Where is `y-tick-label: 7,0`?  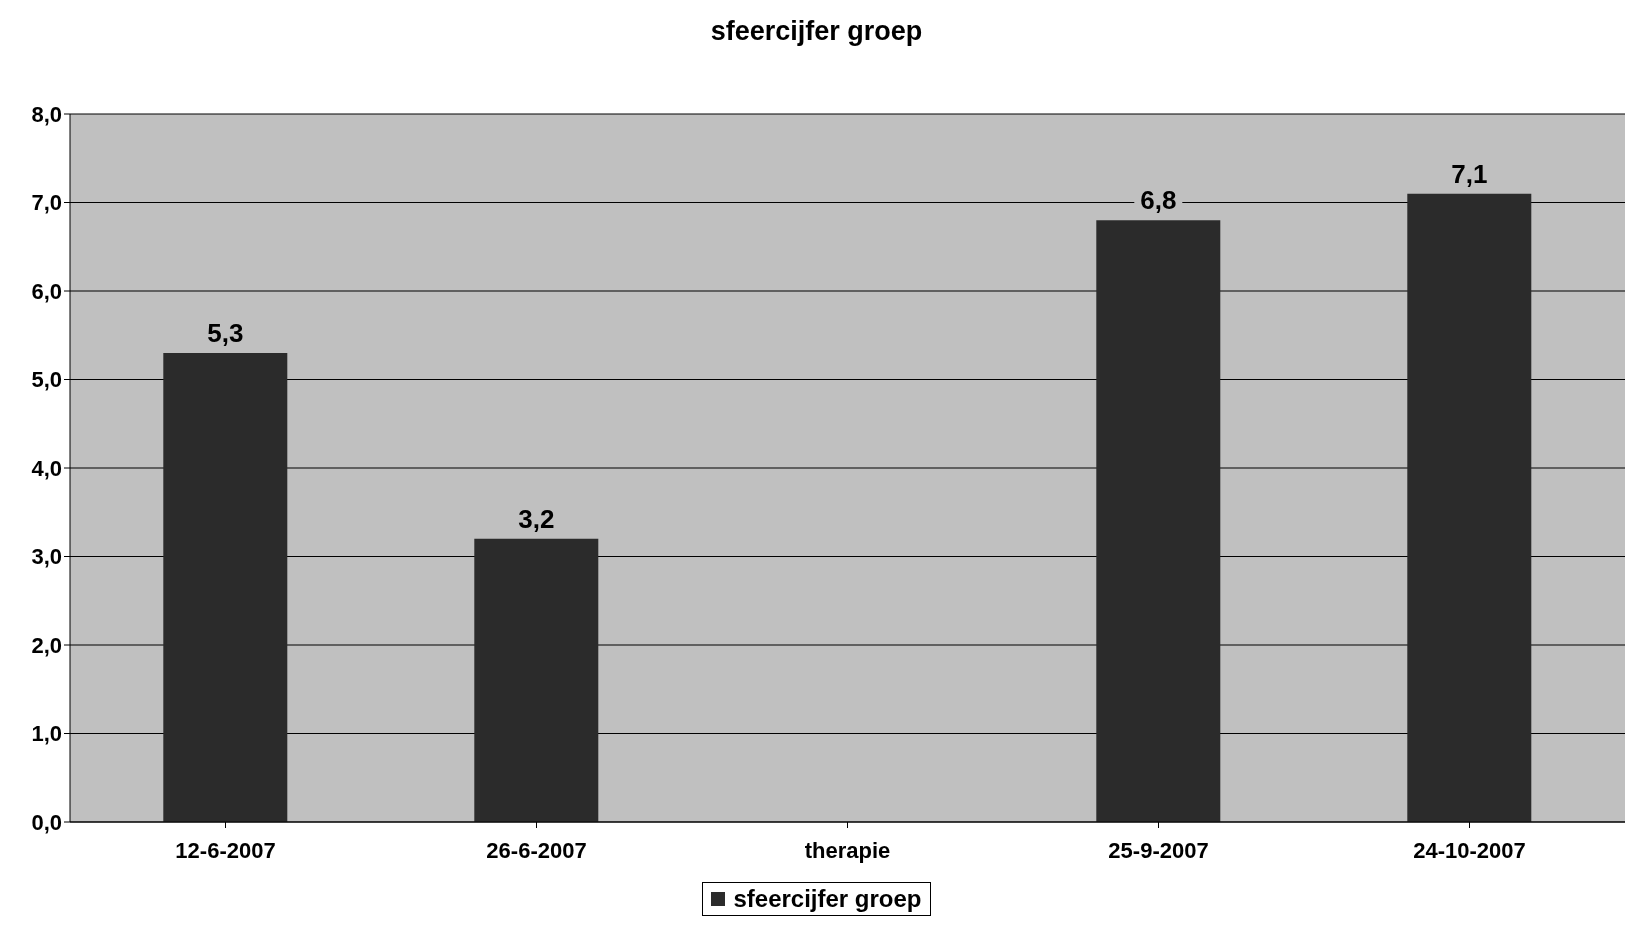 y-tick-label: 7,0 is located at coordinates (46, 203).